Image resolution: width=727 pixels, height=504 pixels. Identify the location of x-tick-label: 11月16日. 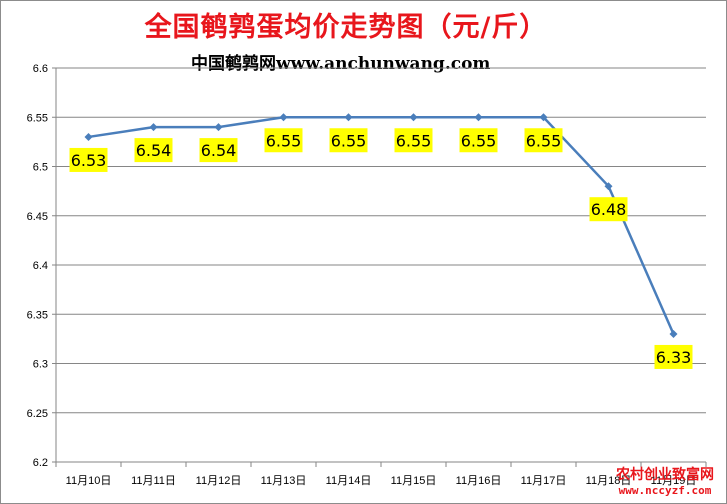
(479, 481).